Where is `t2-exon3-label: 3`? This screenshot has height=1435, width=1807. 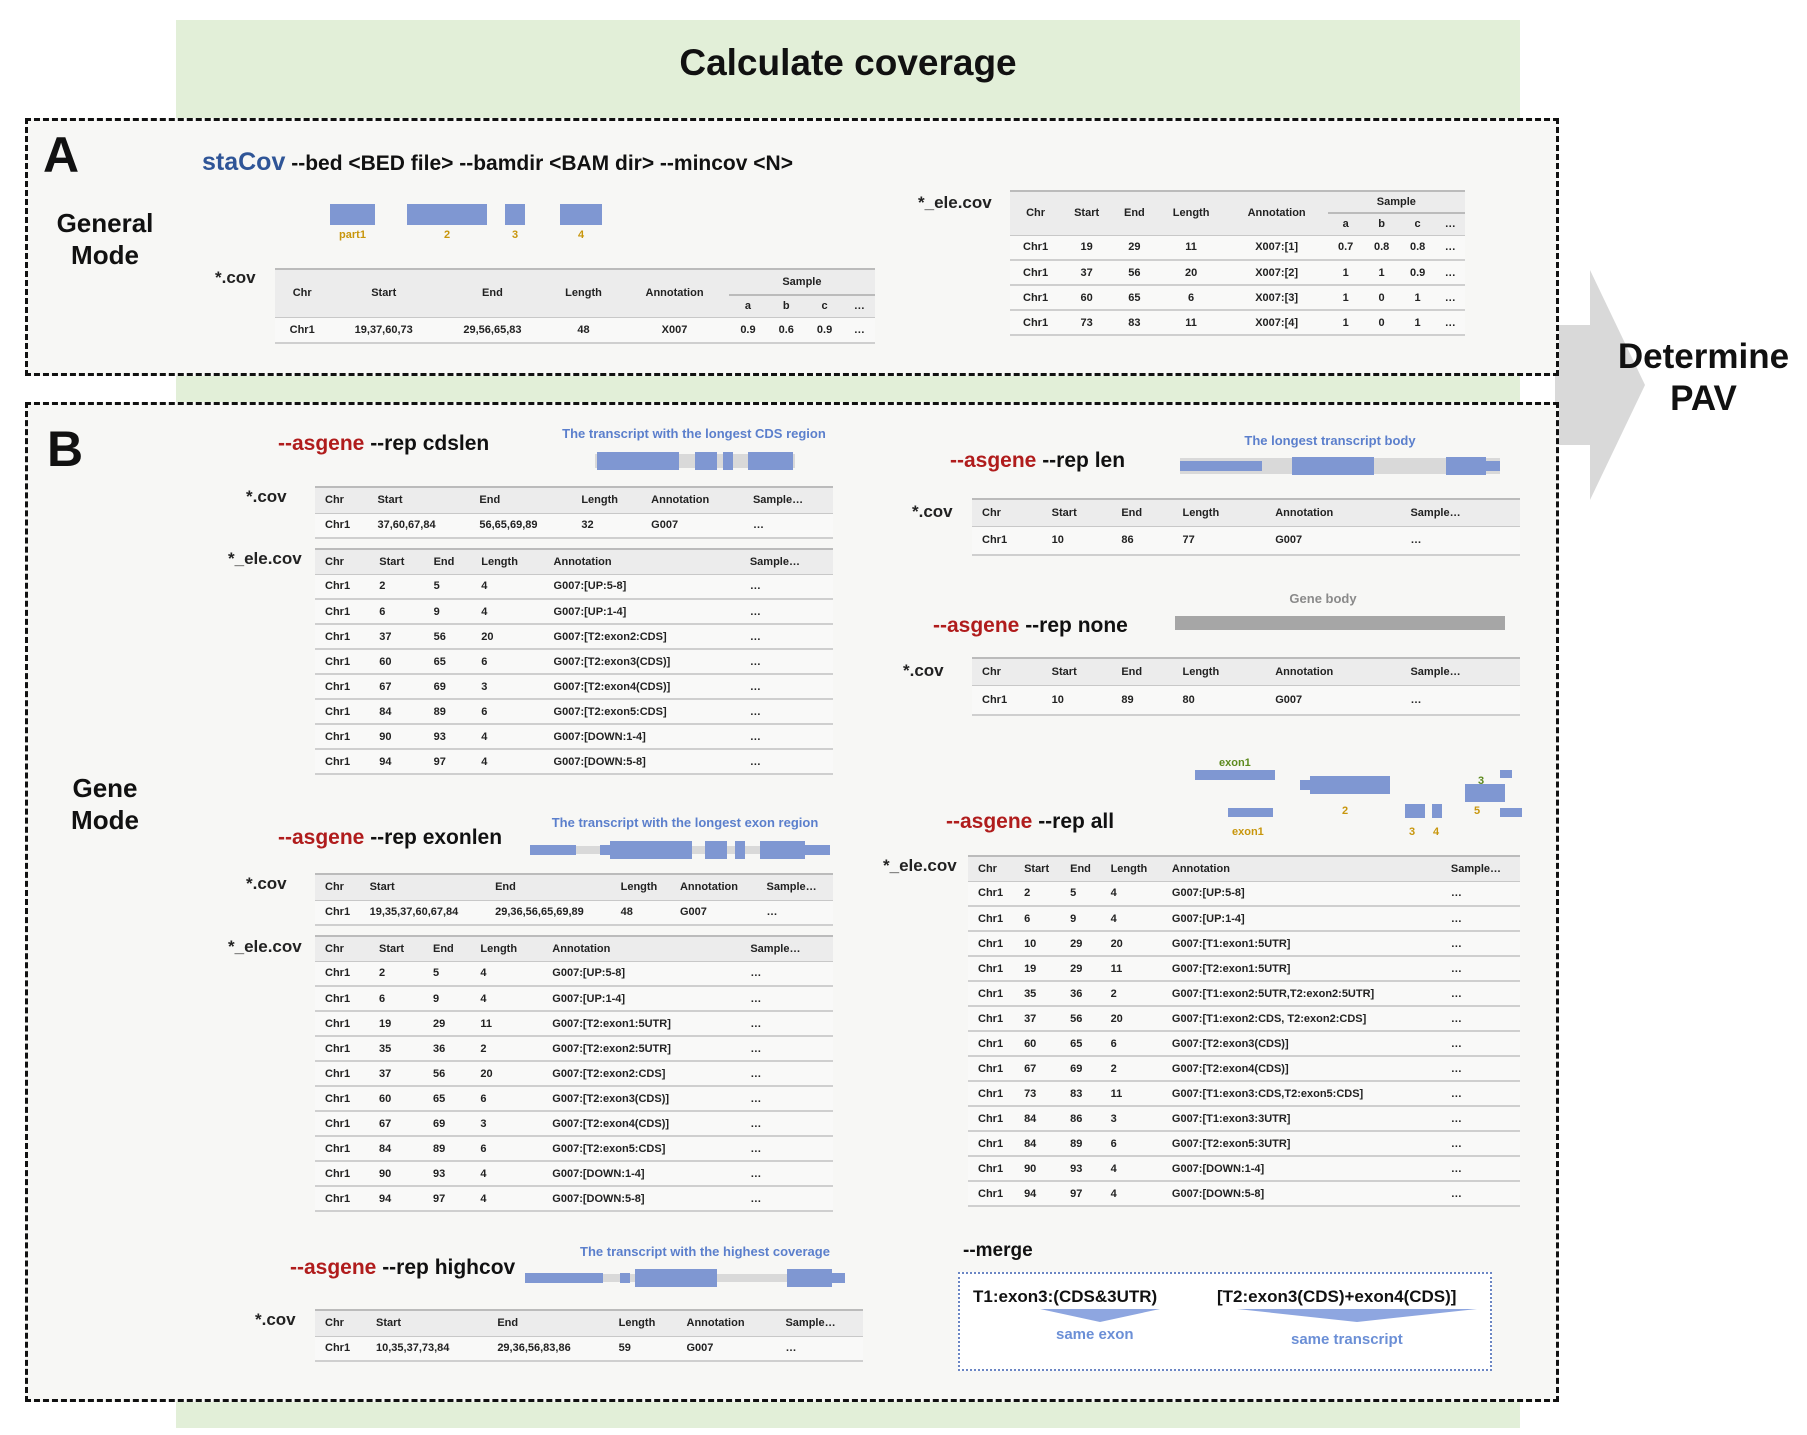 t2-exon3-label: 3 is located at coordinates (1412, 832).